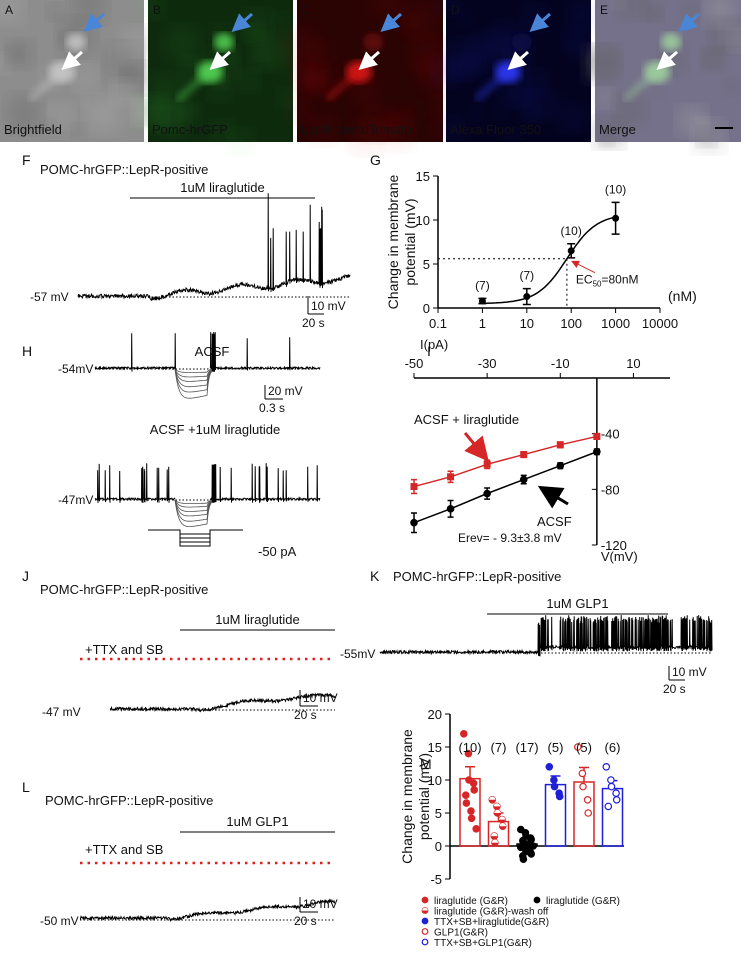  I want to click on bar, so click(612, 817).